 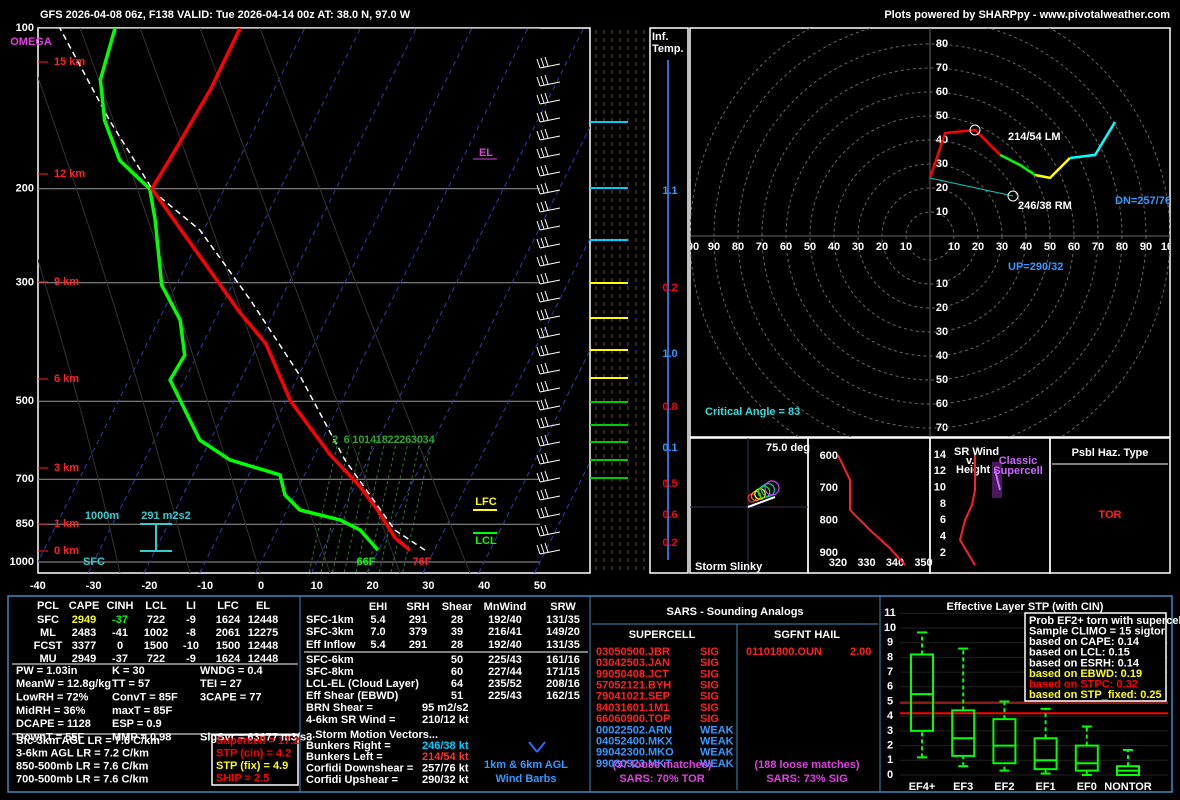 What do you see at coordinates (563, 696) in the screenshot?
I see `kinematic-cell: 162/15` at bounding box center [563, 696].